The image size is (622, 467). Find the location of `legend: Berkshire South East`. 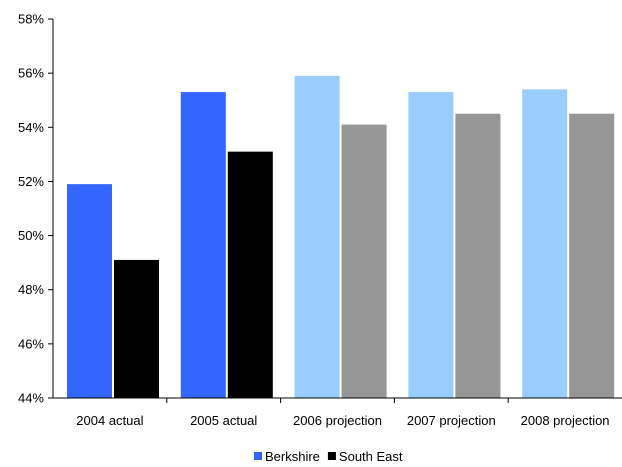

legend: Berkshire South East is located at coordinates (328, 456).